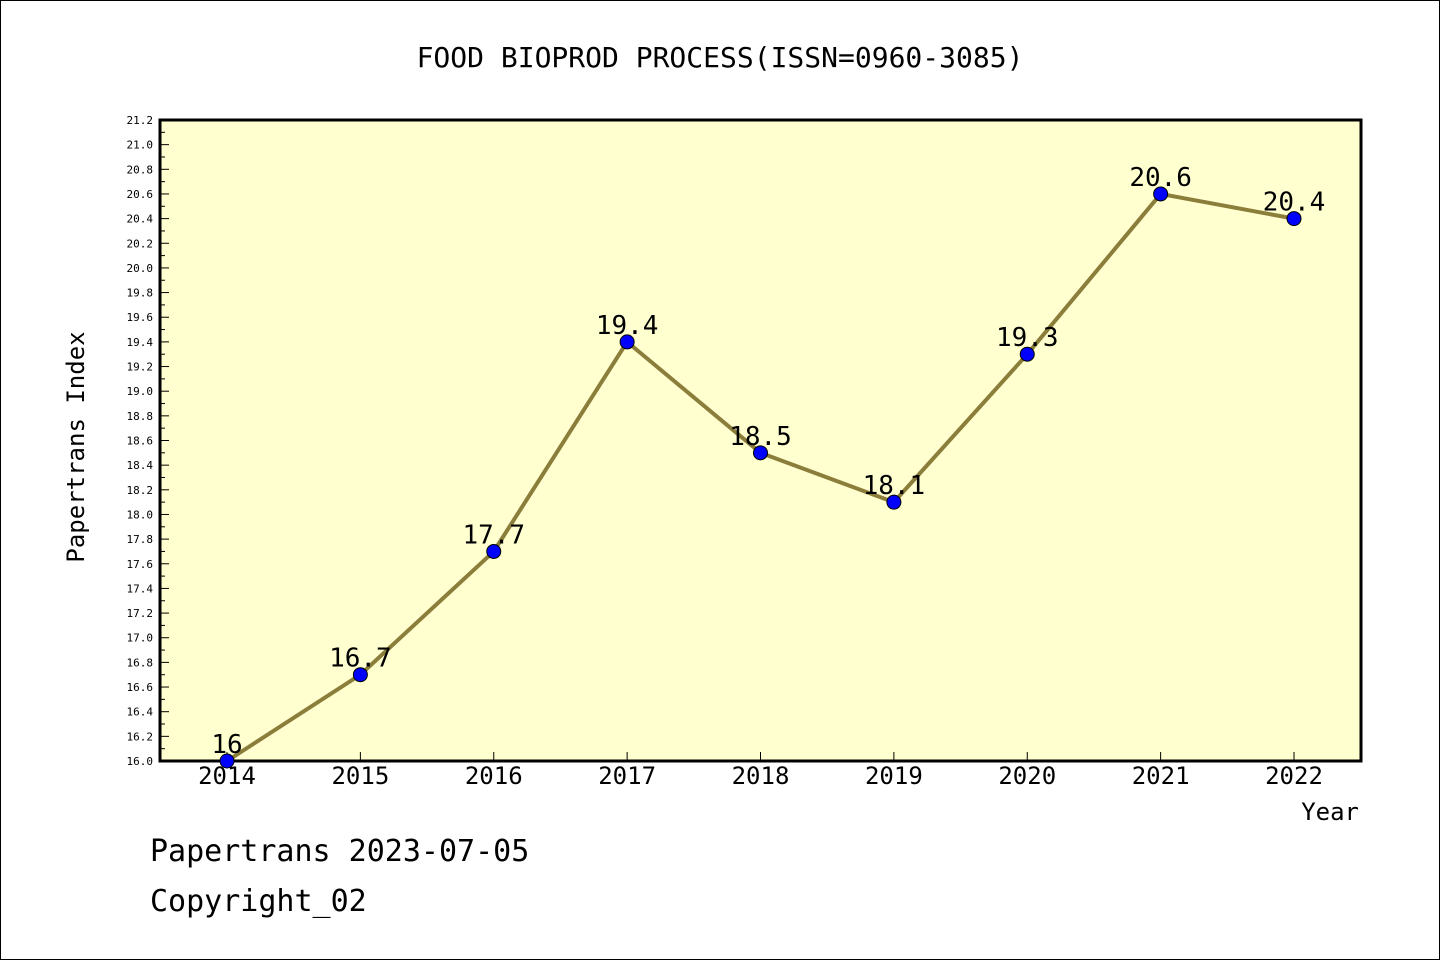 Image resolution: width=1440 pixels, height=960 pixels. What do you see at coordinates (140, 564) in the screenshot?
I see `y-tick-label: 17.6` at bounding box center [140, 564].